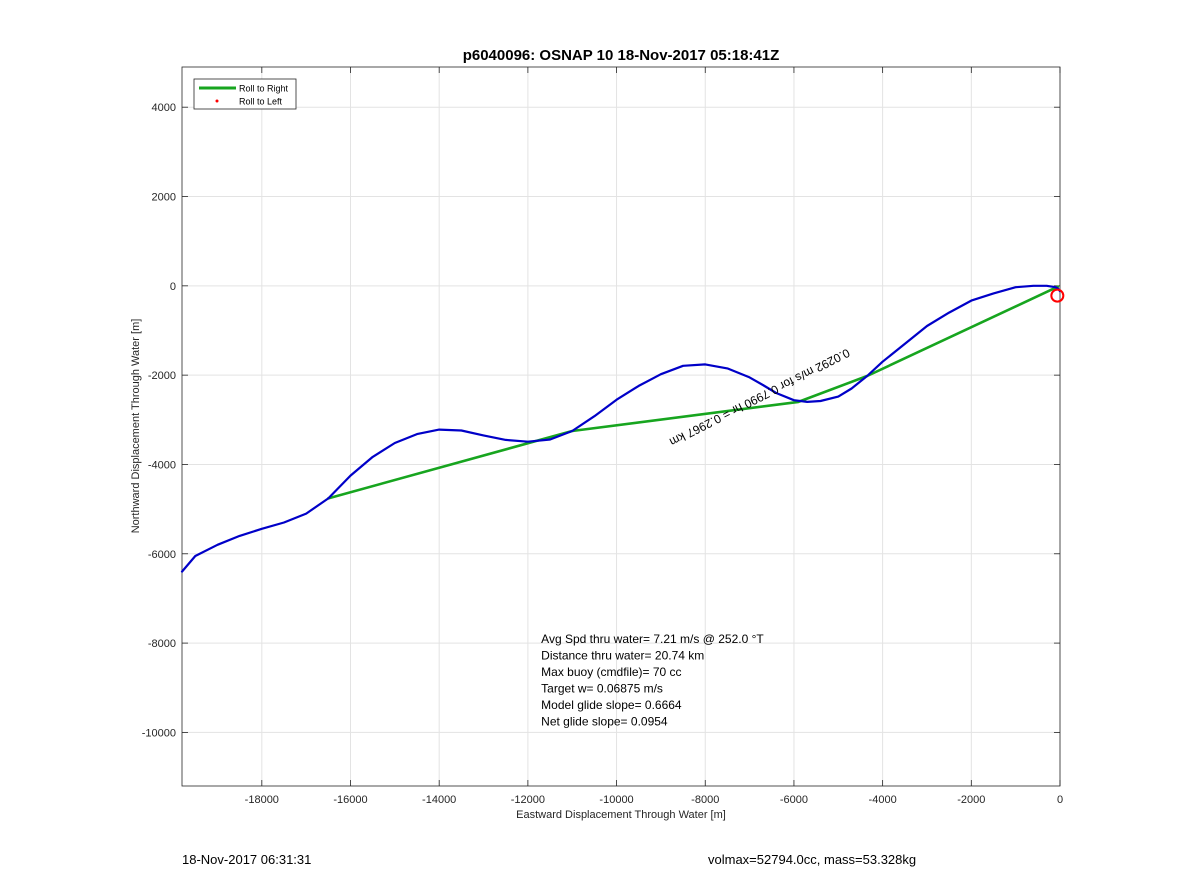 This screenshot has height=885, width=1200. Describe the element at coordinates (794, 800) in the screenshot. I see `x-tick-label: -6000` at that location.